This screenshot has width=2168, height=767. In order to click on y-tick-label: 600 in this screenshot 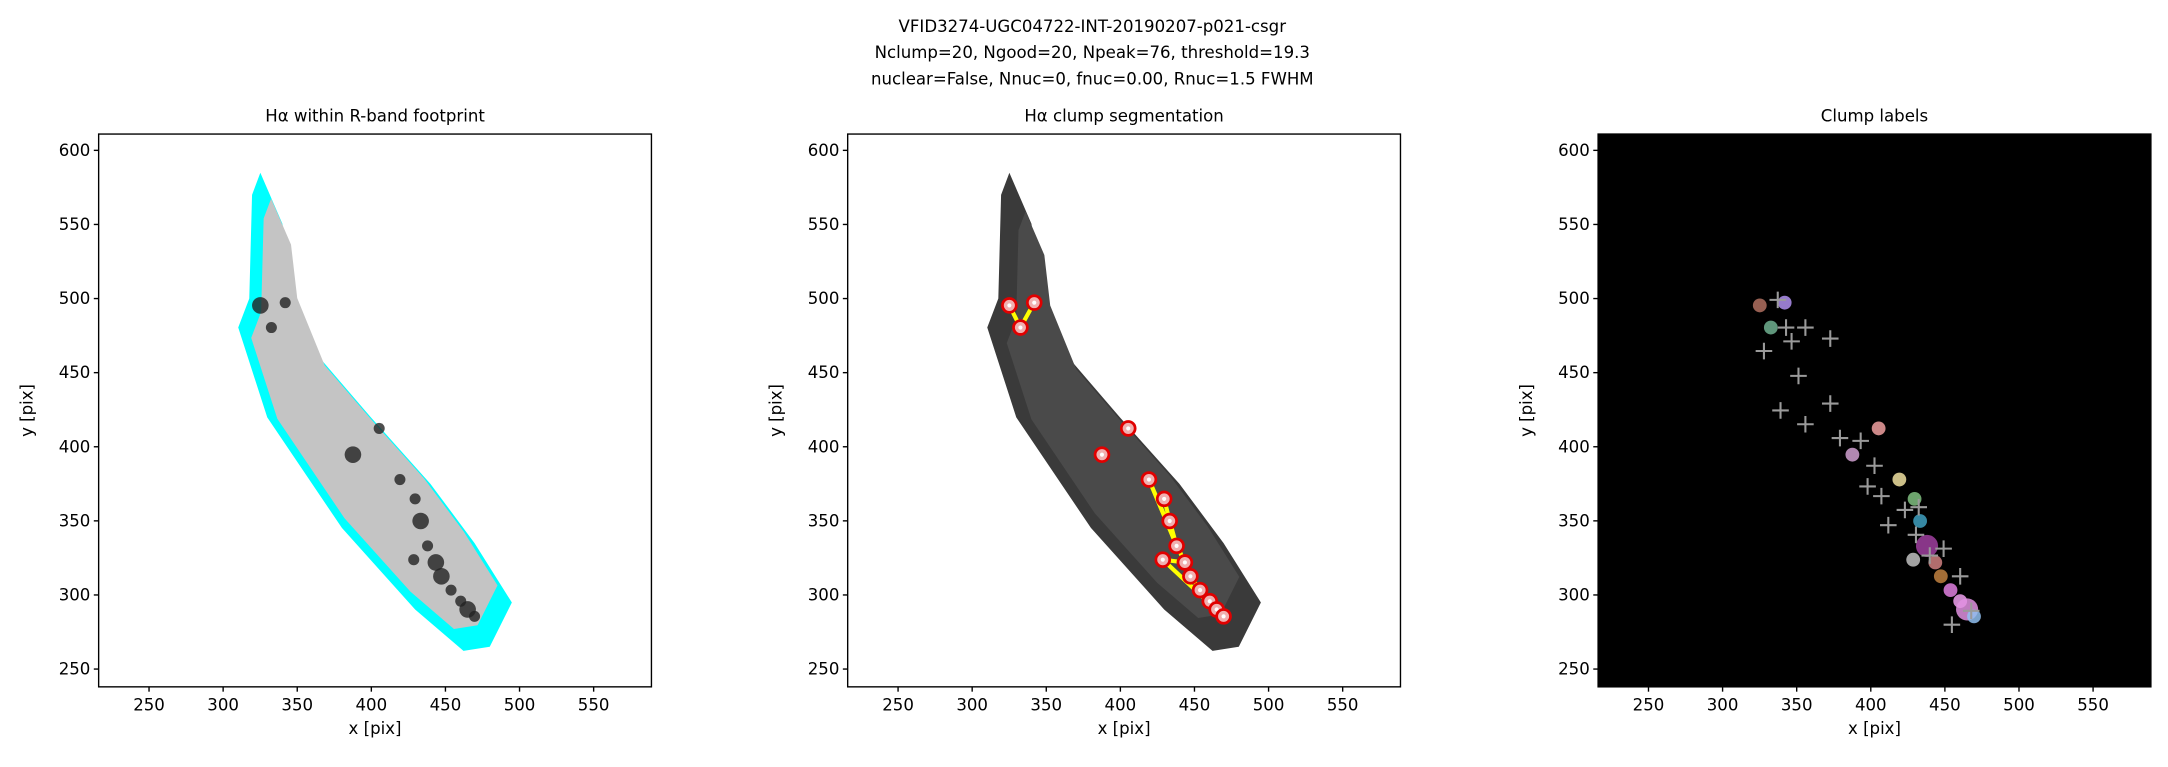, I will do `click(824, 150)`.